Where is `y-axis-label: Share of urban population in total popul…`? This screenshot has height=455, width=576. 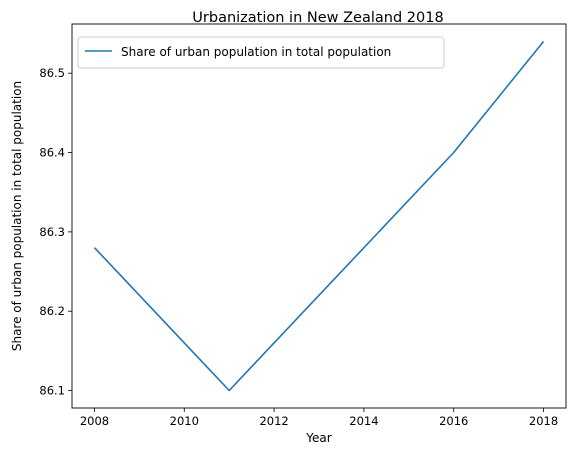
y-axis-label: Share of urban population in total popul… is located at coordinates (17, 216).